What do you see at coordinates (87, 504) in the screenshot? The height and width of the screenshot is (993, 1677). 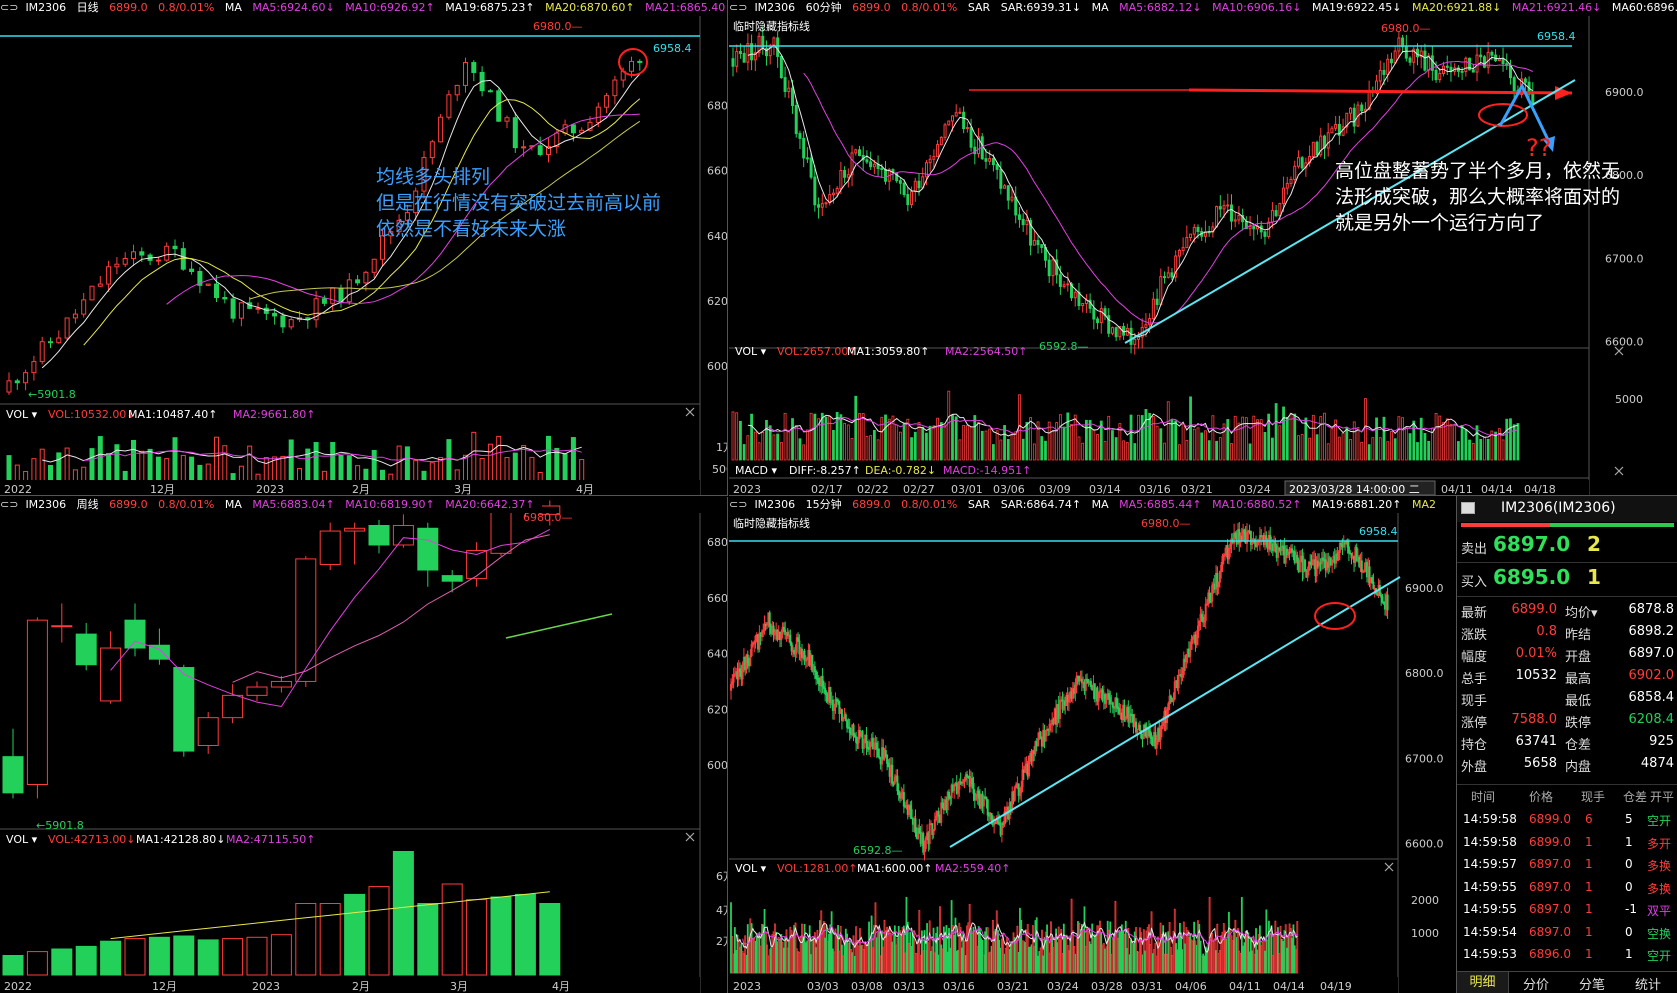 I see `period-dropdown: 周线` at bounding box center [87, 504].